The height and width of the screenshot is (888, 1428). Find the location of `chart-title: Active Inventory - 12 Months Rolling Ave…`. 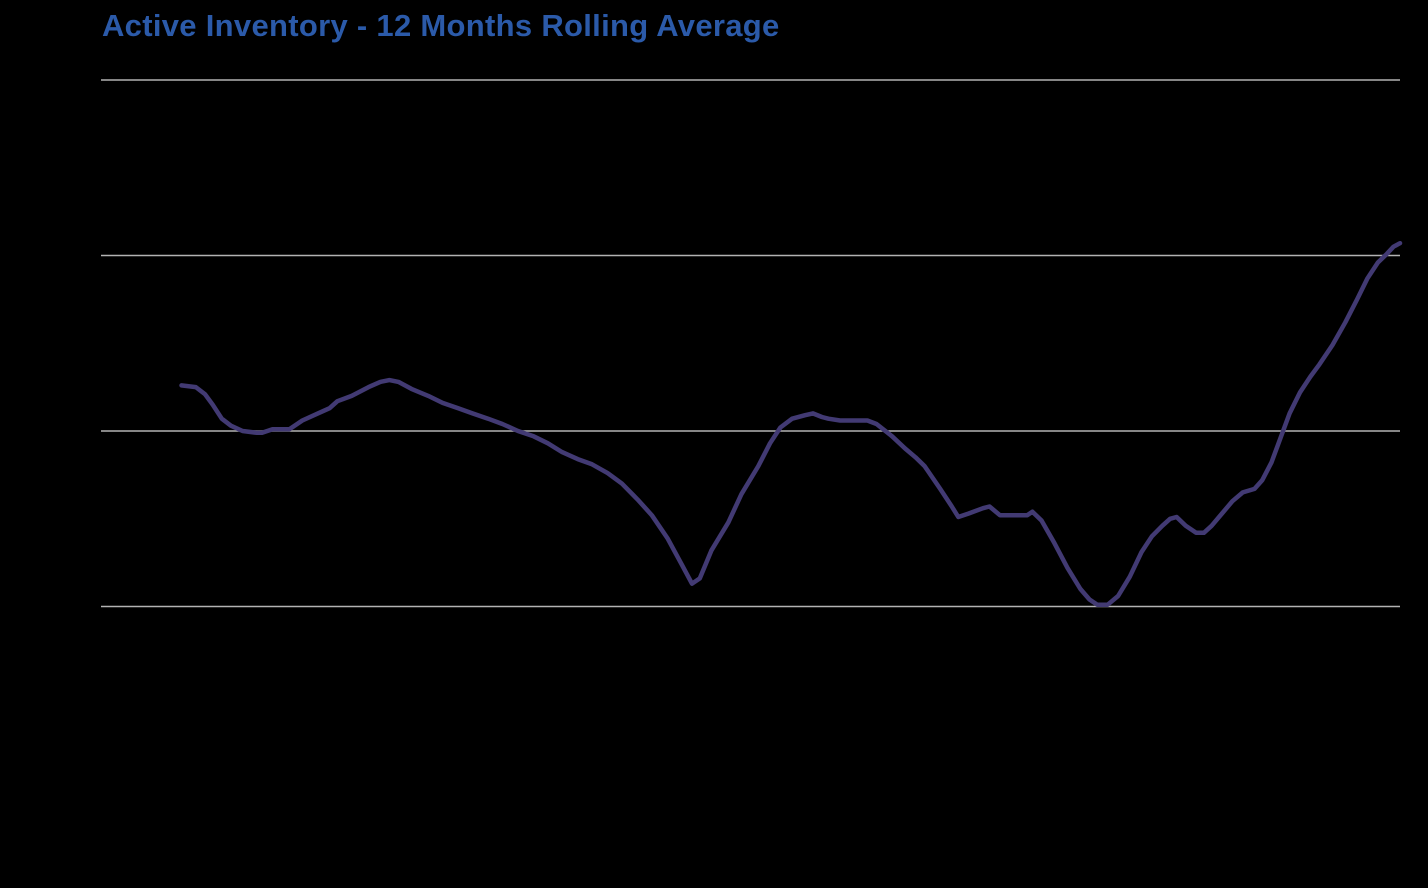

chart-title: Active Inventory - 12 Months Rolling Ave… is located at coordinates (441, 25).